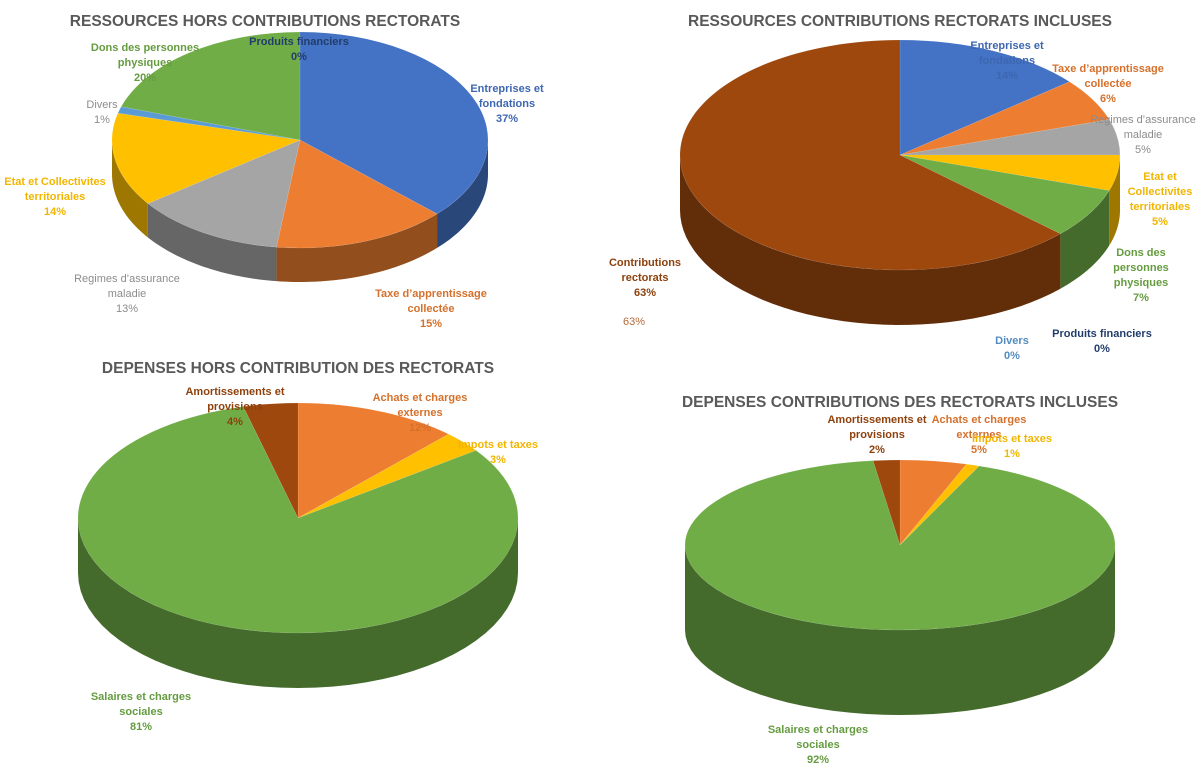  What do you see at coordinates (212, 242) in the screenshot?
I see `pie-side-regimes-d-assurance-maladie` at bounding box center [212, 242].